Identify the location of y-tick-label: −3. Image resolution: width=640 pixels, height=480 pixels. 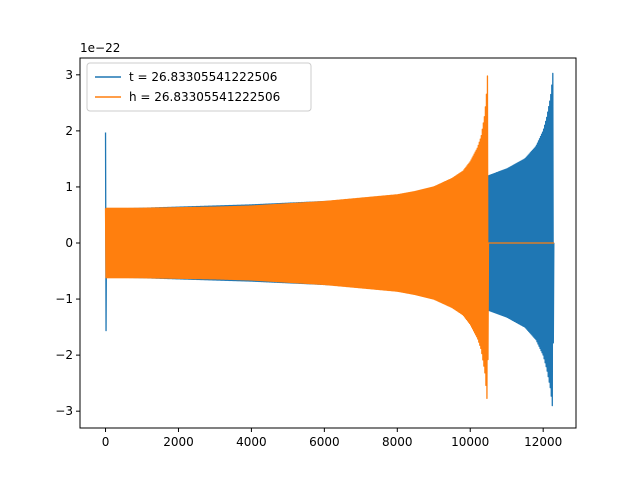
(64, 411).